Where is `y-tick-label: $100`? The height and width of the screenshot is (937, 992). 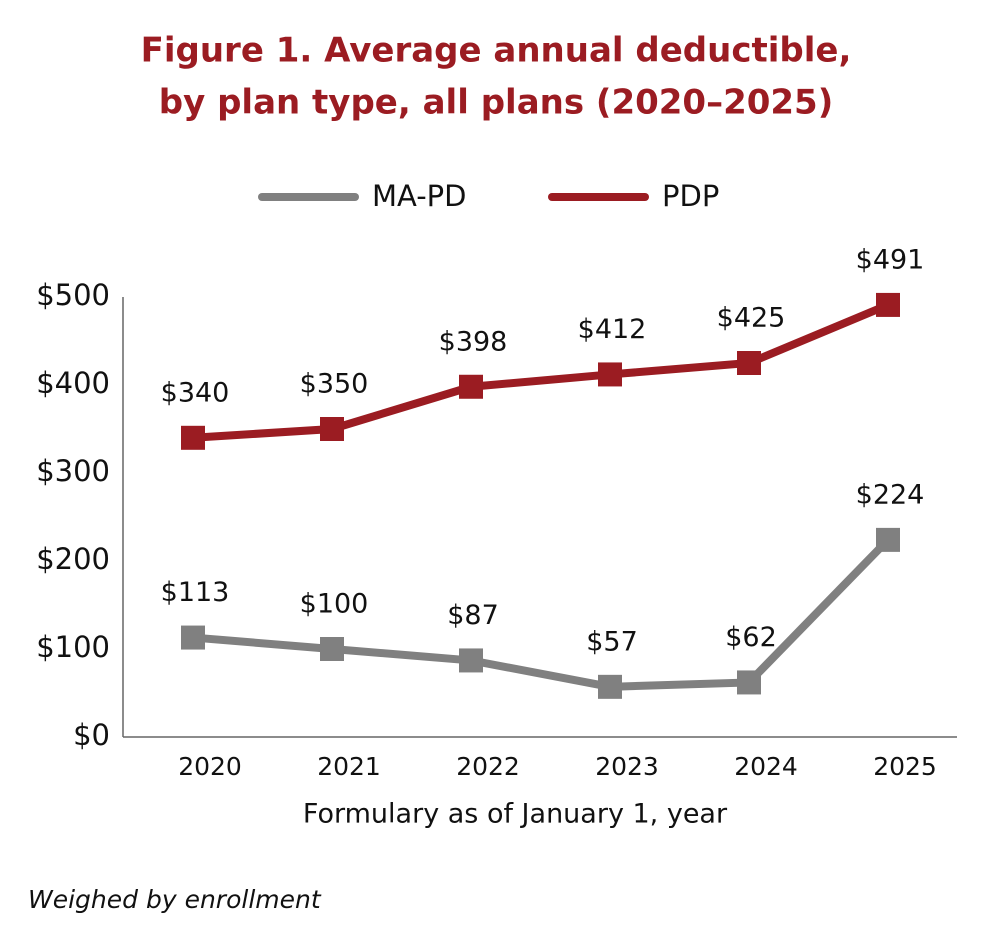 y-tick-label: $100 is located at coordinates (73, 647).